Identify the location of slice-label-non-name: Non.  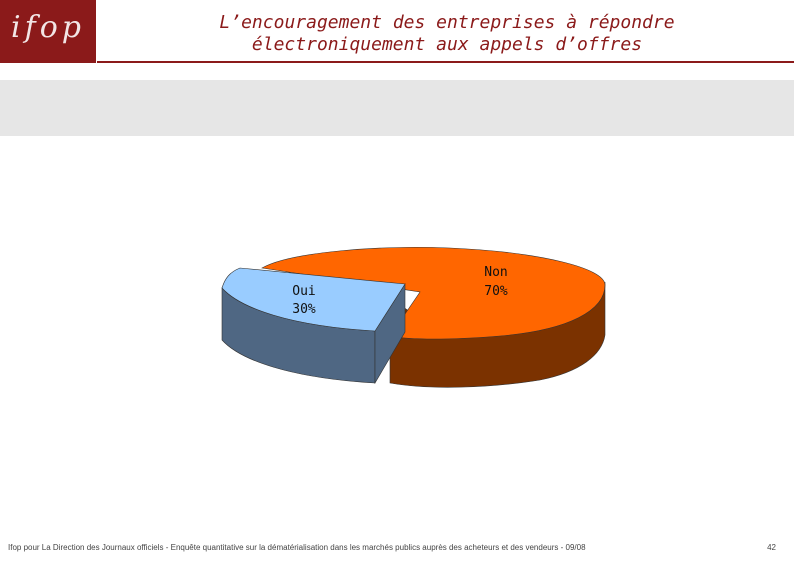
(495, 272).